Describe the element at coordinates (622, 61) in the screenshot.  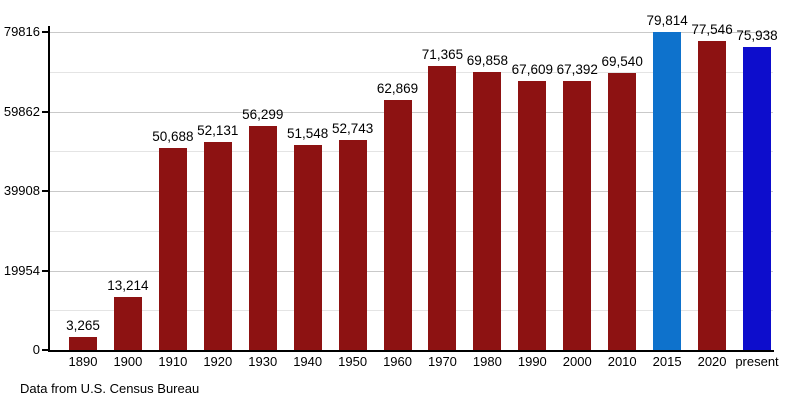
I see `bar-value-label: 69,540` at that location.